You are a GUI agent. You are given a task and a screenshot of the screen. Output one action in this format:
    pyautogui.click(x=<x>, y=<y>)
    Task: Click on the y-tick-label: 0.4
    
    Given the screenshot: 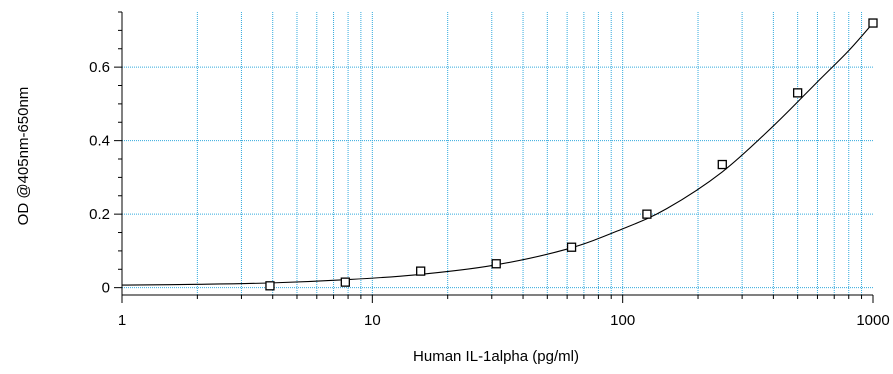 What is the action you would take?
    pyautogui.click(x=99, y=141)
    